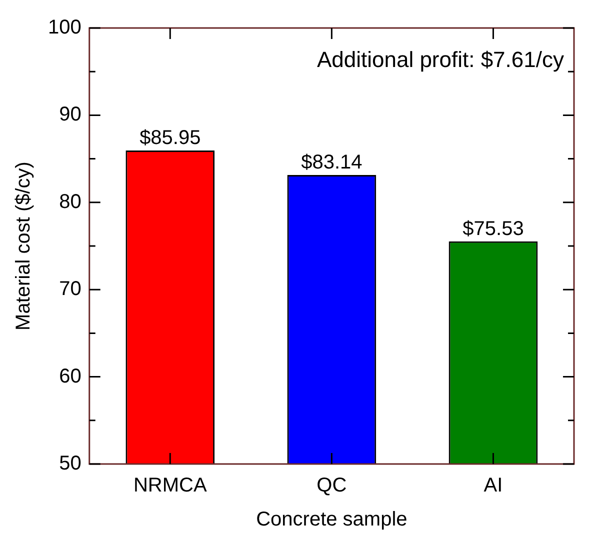  Describe the element at coordinates (70, 115) in the screenshot. I see `y-tick-label: 90` at that location.